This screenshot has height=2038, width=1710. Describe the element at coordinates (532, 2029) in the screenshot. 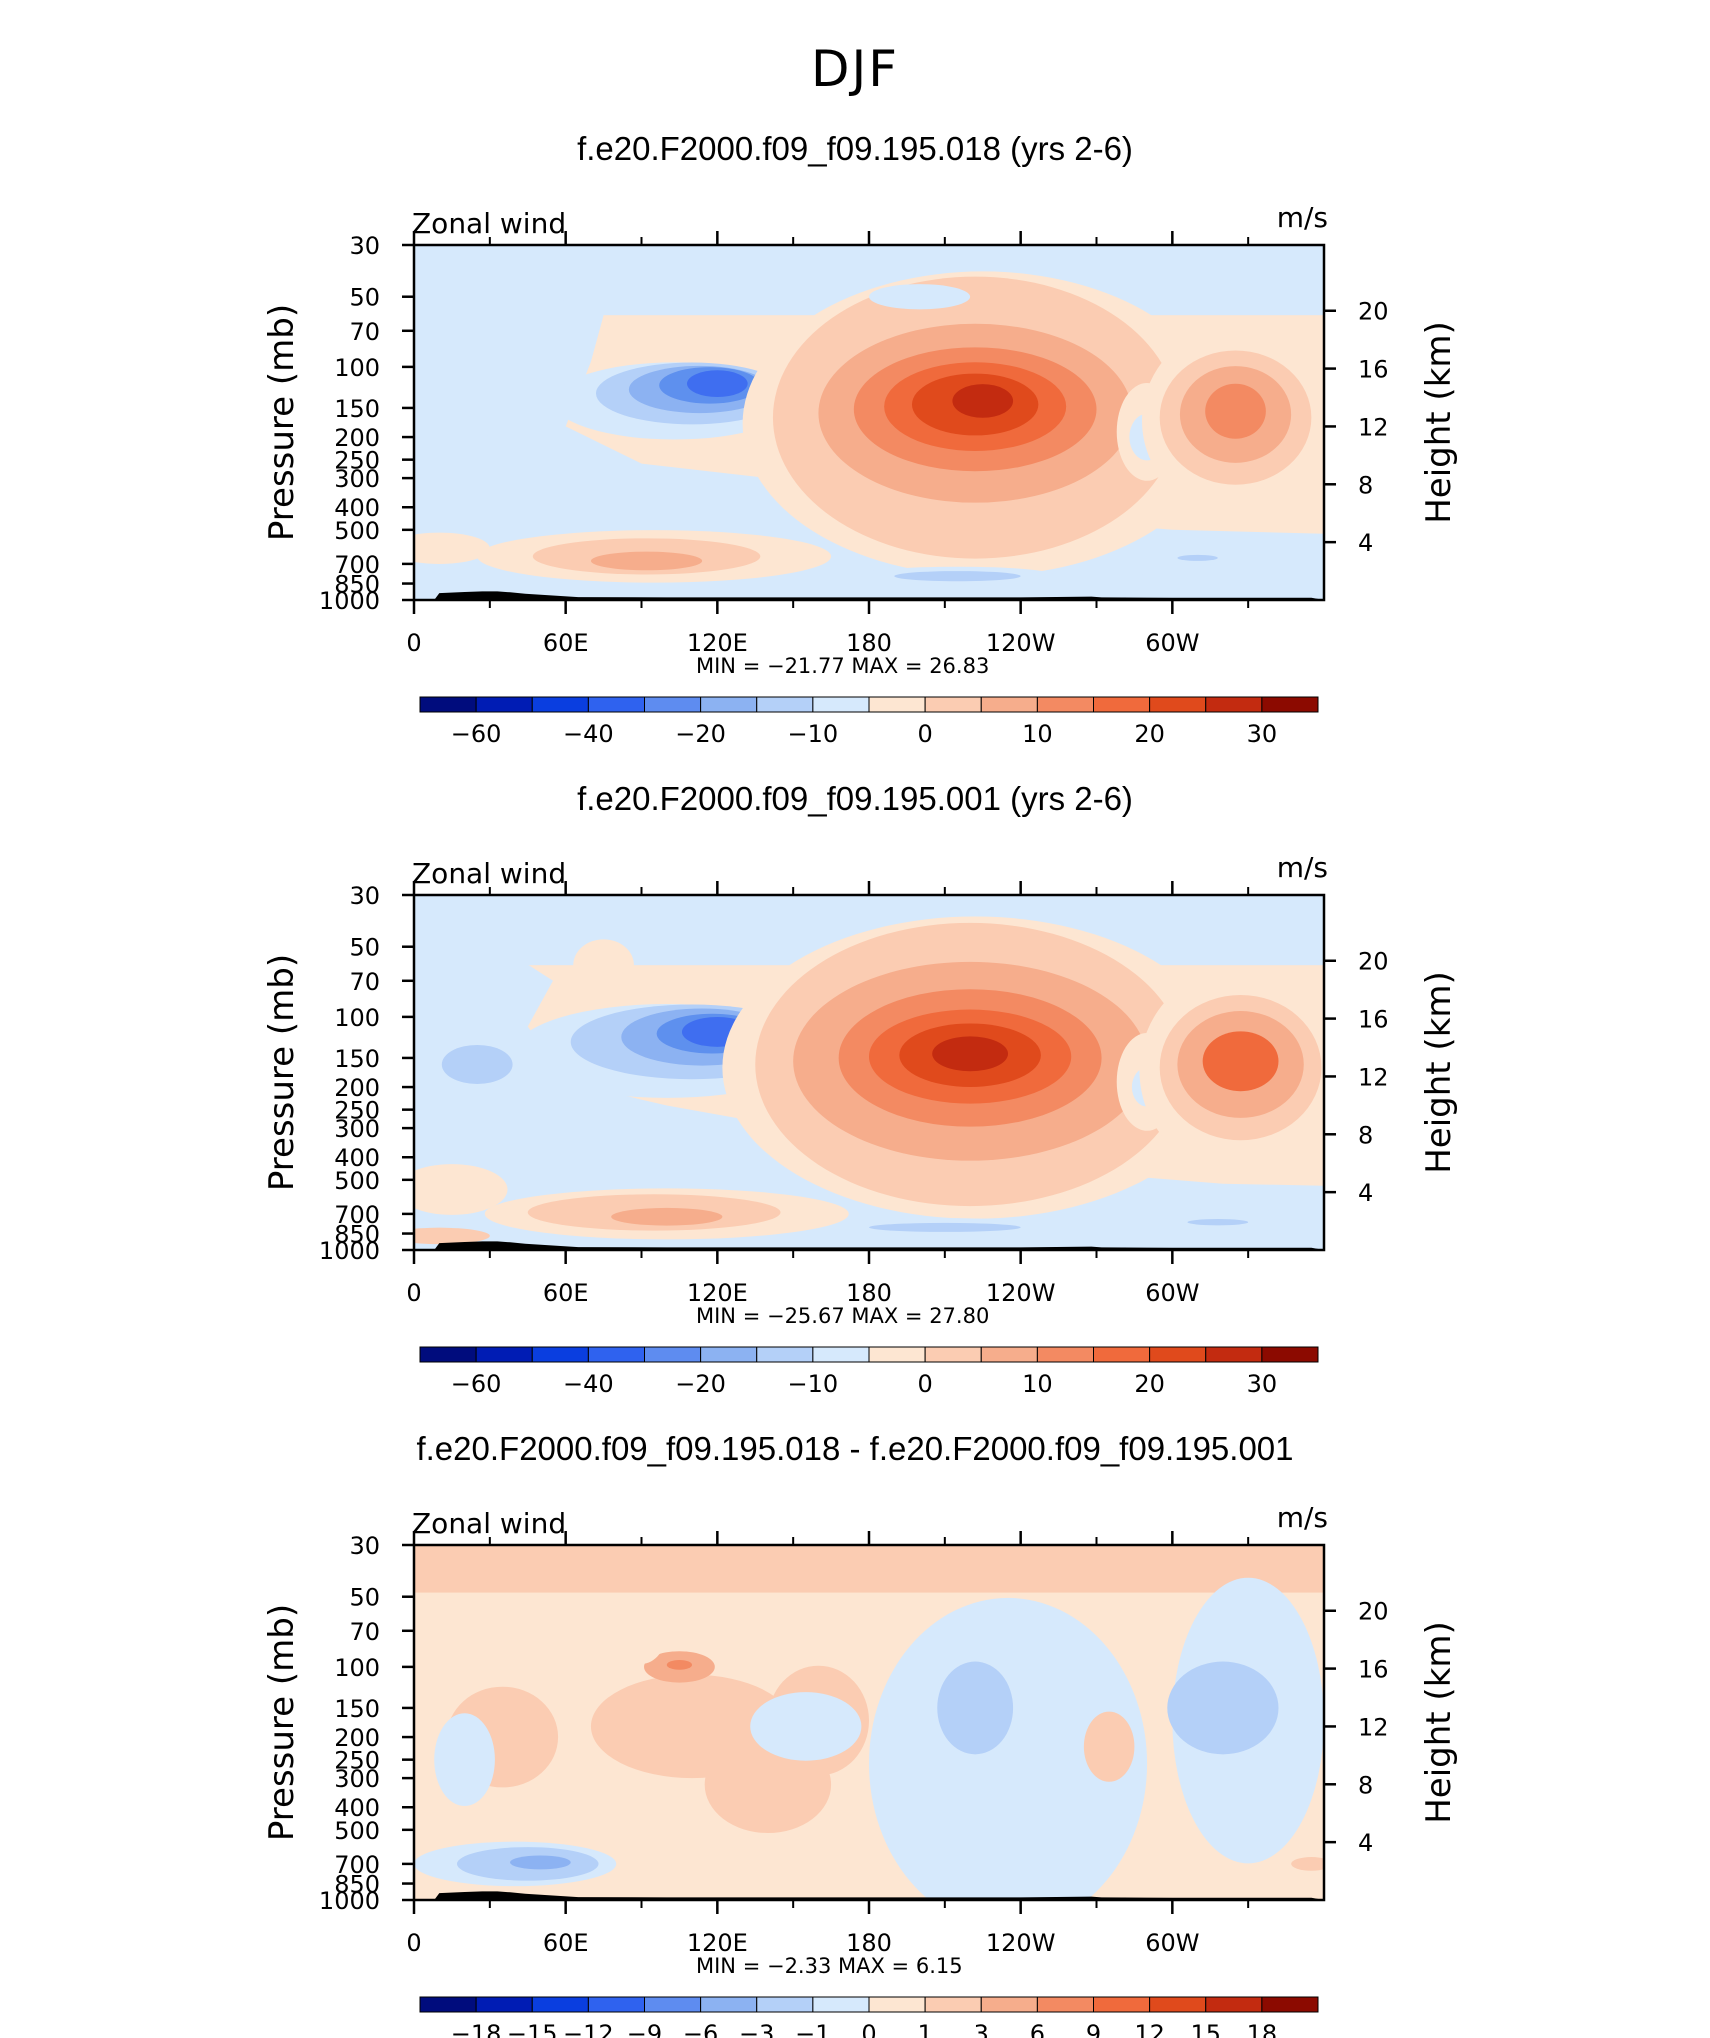

I see `colorbar-label: −15` at that location.